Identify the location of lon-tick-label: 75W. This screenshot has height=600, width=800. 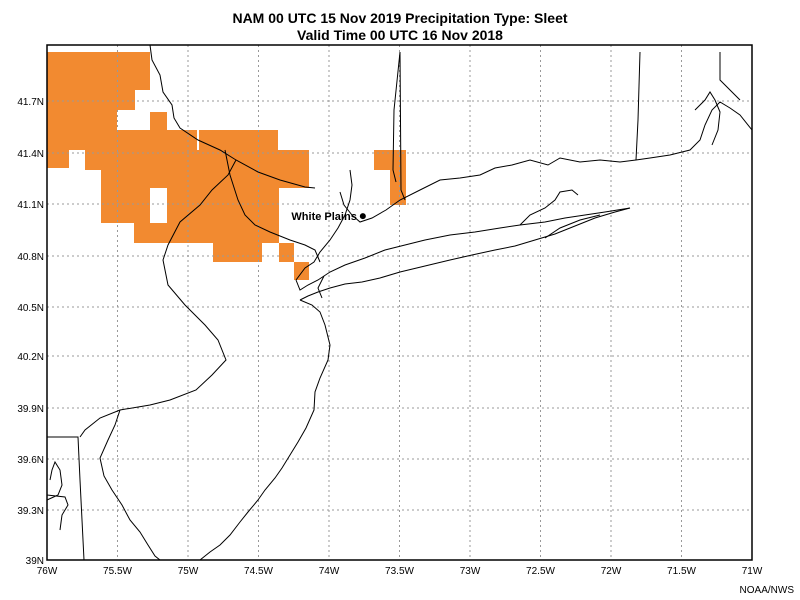
(188, 571).